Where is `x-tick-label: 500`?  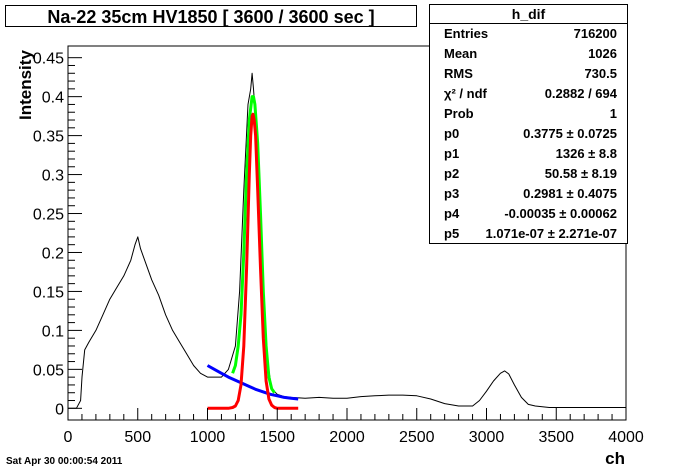
x-tick-label: 500 is located at coordinates (137, 437).